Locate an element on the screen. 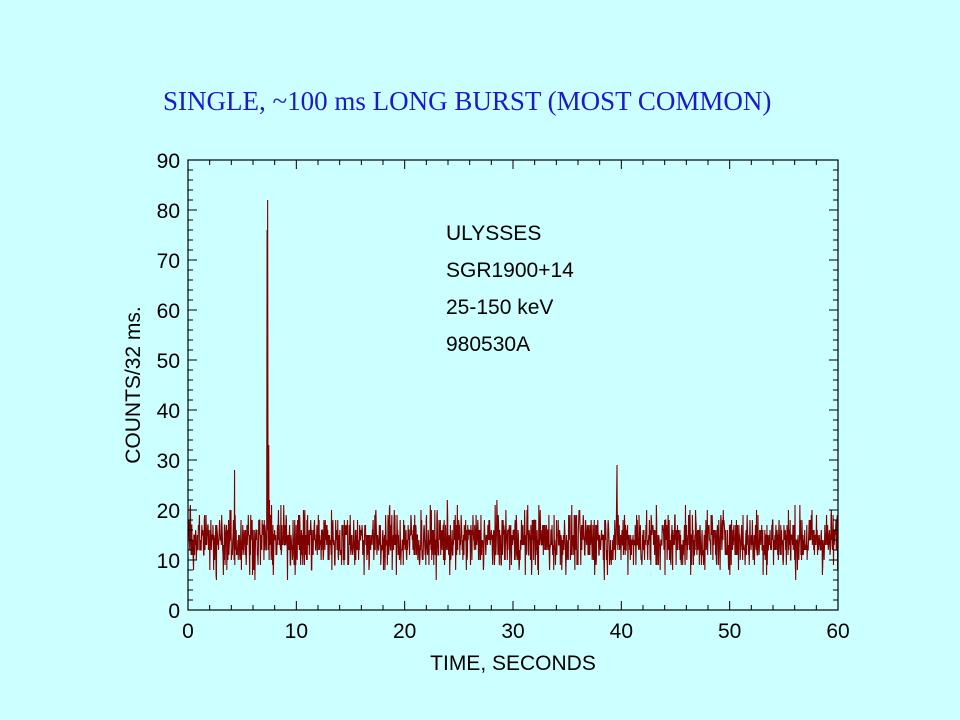 This screenshot has width=960, height=720. annotation-line: SGR1900+14 is located at coordinates (510, 270).